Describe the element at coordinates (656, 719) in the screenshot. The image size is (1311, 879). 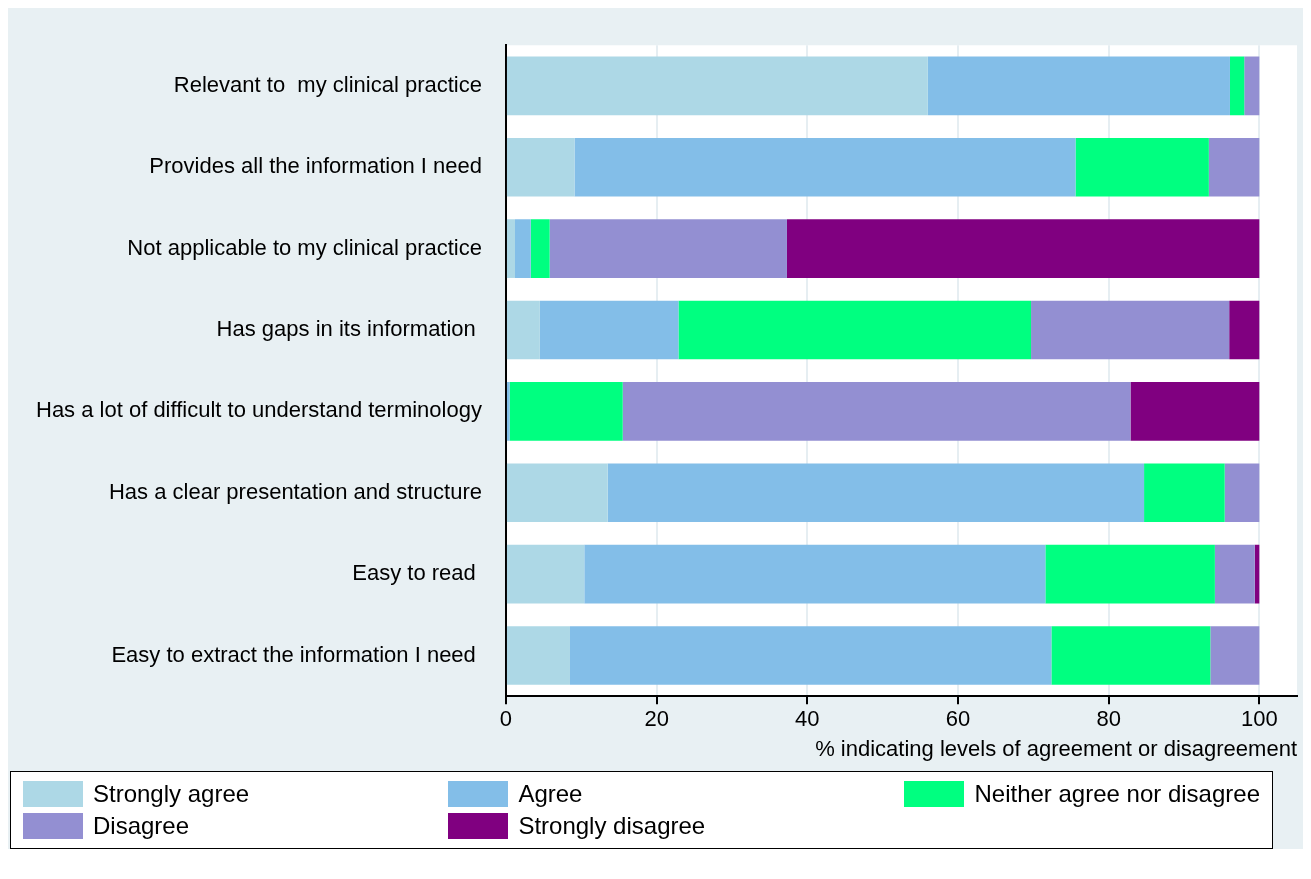
I see `x-tick-label: 20` at that location.